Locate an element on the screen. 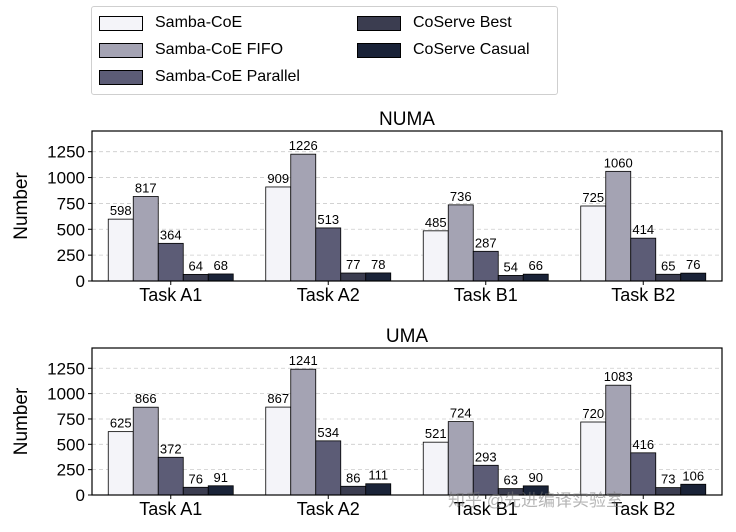 The image size is (736, 532). uma-data-label-task-b1-samba-coe-fifo: 724 is located at coordinates (461, 413).